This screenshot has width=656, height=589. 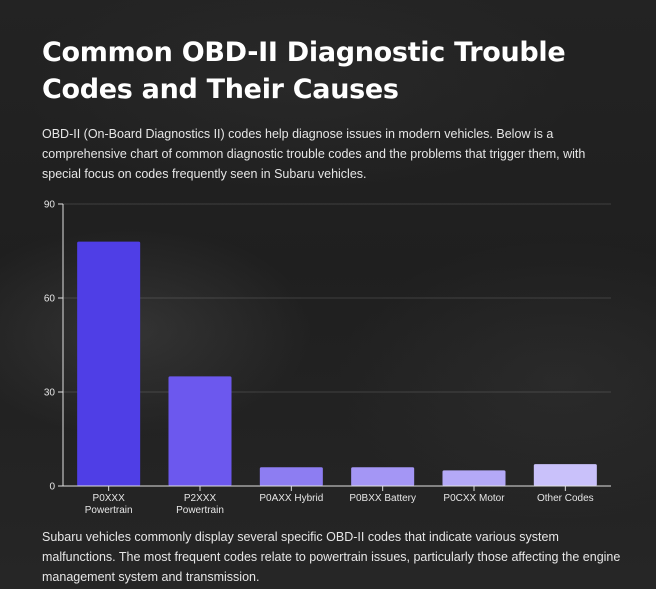 What do you see at coordinates (50, 205) in the screenshot?
I see `y-tick-label: 90` at bounding box center [50, 205].